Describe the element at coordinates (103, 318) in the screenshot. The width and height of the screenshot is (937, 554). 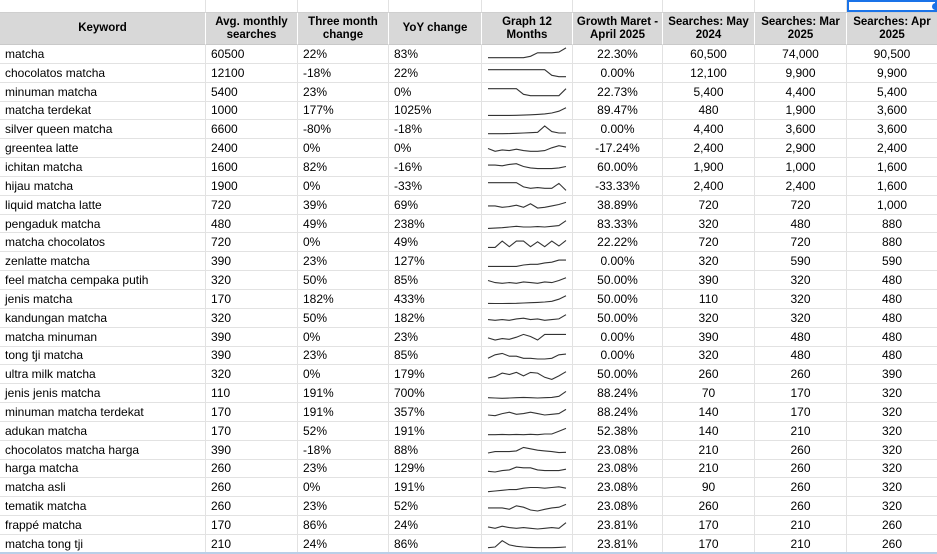
I see `cell-keyword: kandungan matcha` at that location.